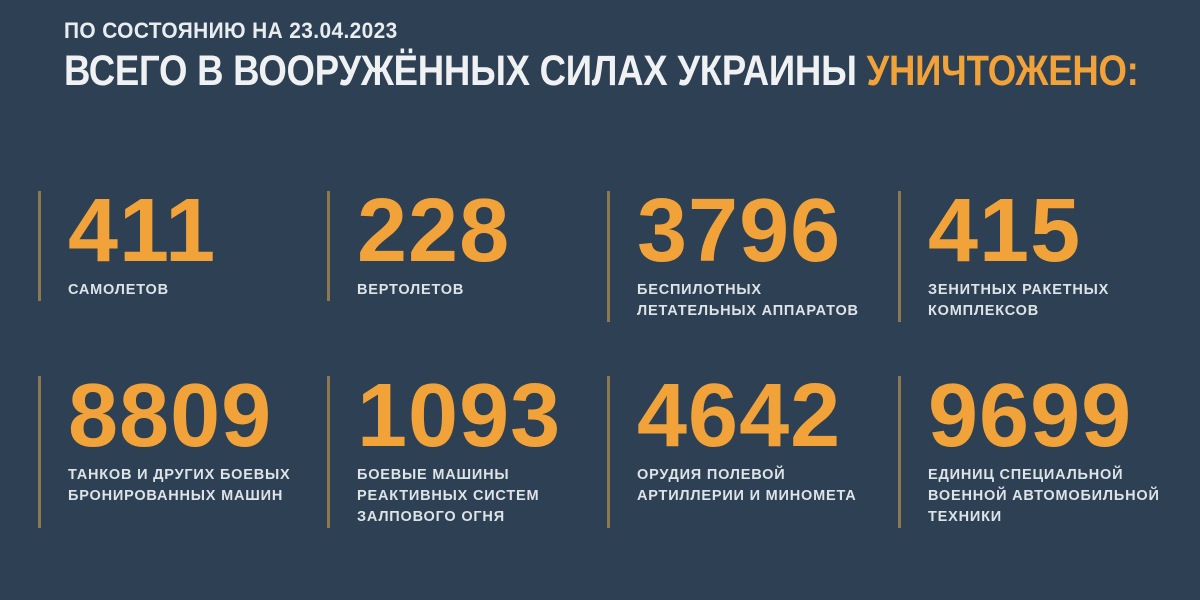 This screenshot has height=600, width=1200. I want to click on stat-value: 9699, so click(1030, 416).